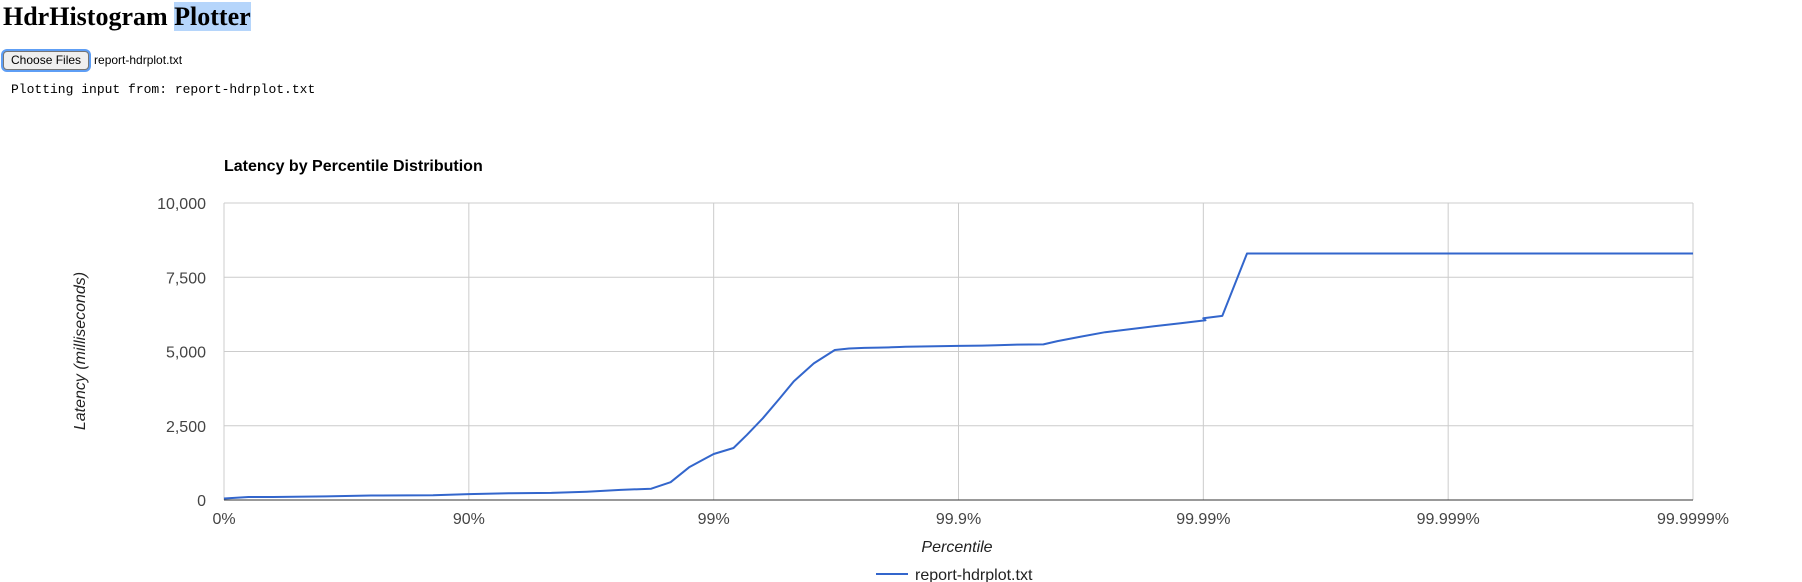  Describe the element at coordinates (958, 519) in the screenshot. I see `x-tick-label: 99.9%` at that location.